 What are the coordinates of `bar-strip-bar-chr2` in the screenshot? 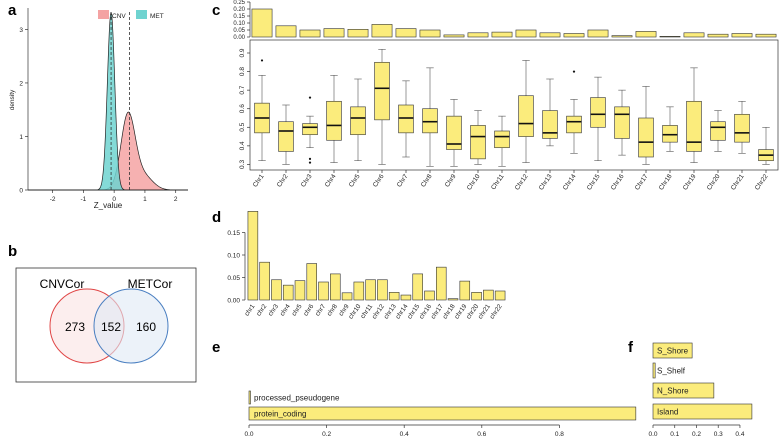 It's located at (286, 31).